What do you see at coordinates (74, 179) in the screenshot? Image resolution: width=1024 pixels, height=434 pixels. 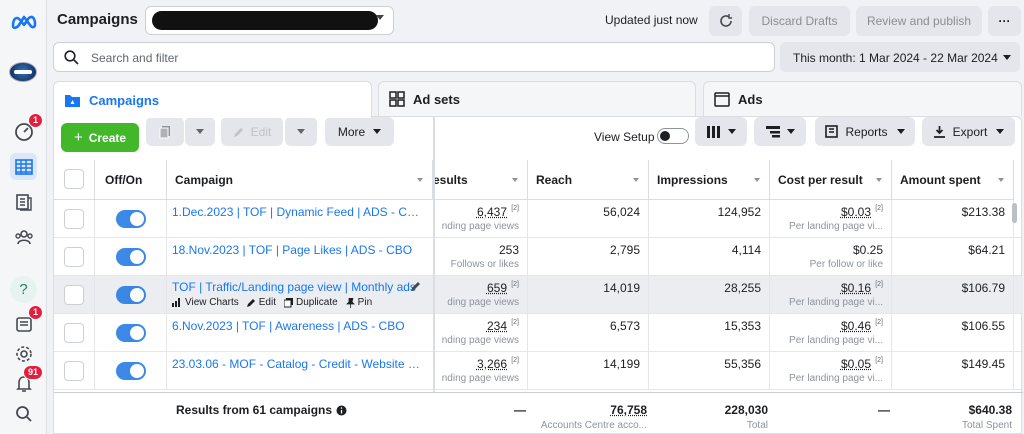 I see `select-all-checkbox` at bounding box center [74, 179].